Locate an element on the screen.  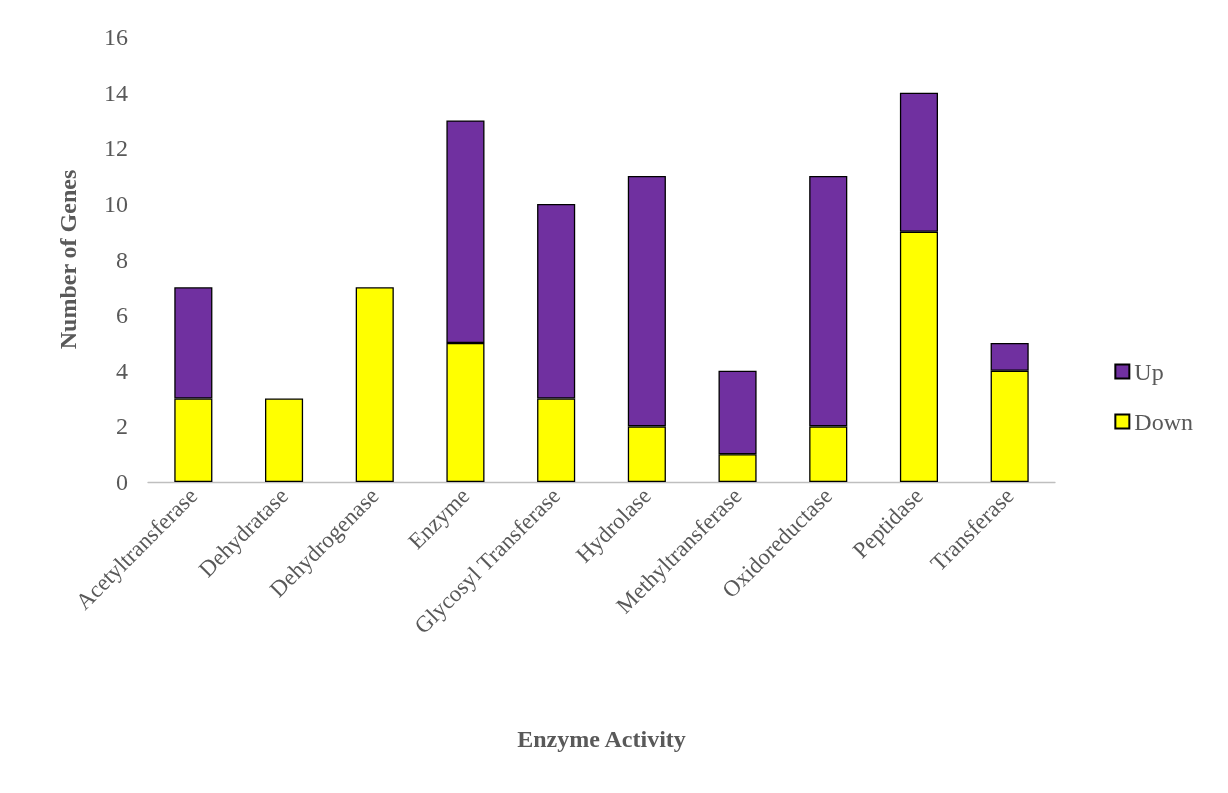
y-tick-label: 6 is located at coordinates (122, 315).